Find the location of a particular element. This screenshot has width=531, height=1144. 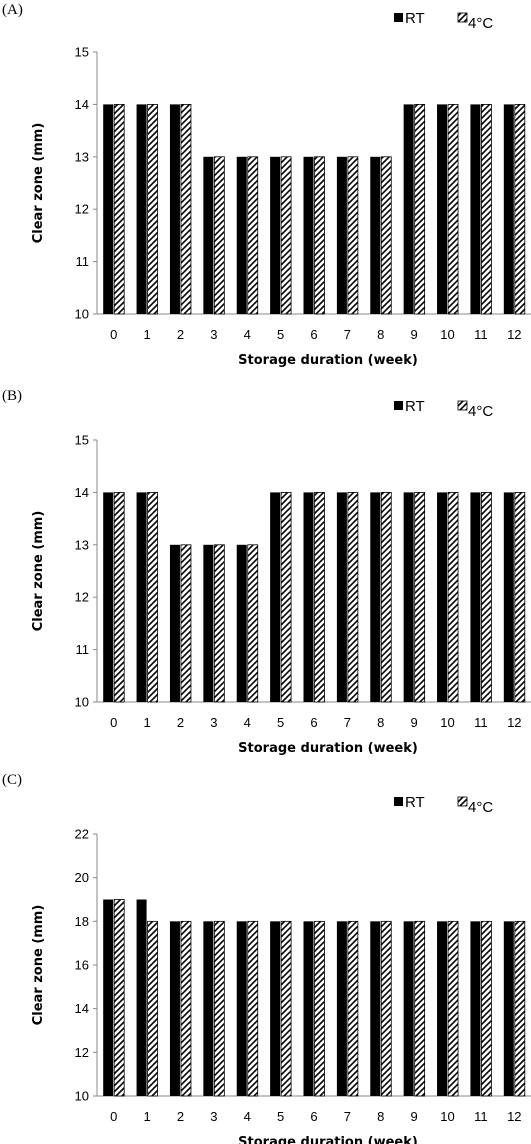

legend-swatch-4c is located at coordinates (462, 17).